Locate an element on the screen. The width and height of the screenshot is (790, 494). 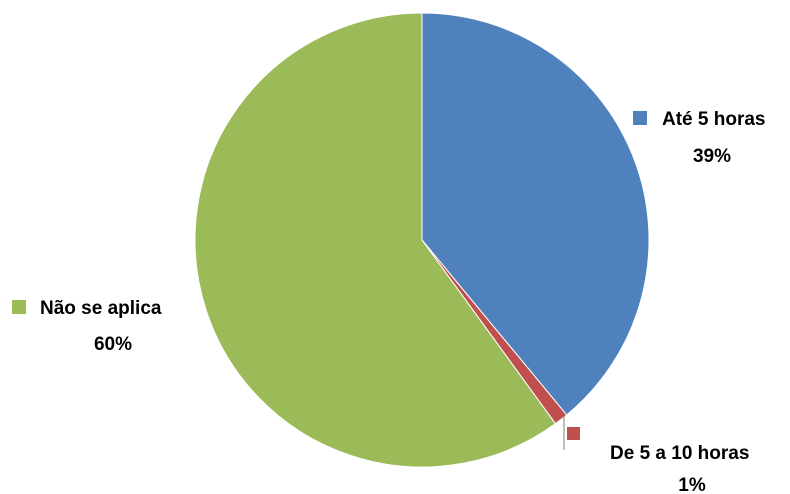
data-label-de-5-a-10-horas: De 5 a 10 horas 1% is located at coordinates (658, 460).